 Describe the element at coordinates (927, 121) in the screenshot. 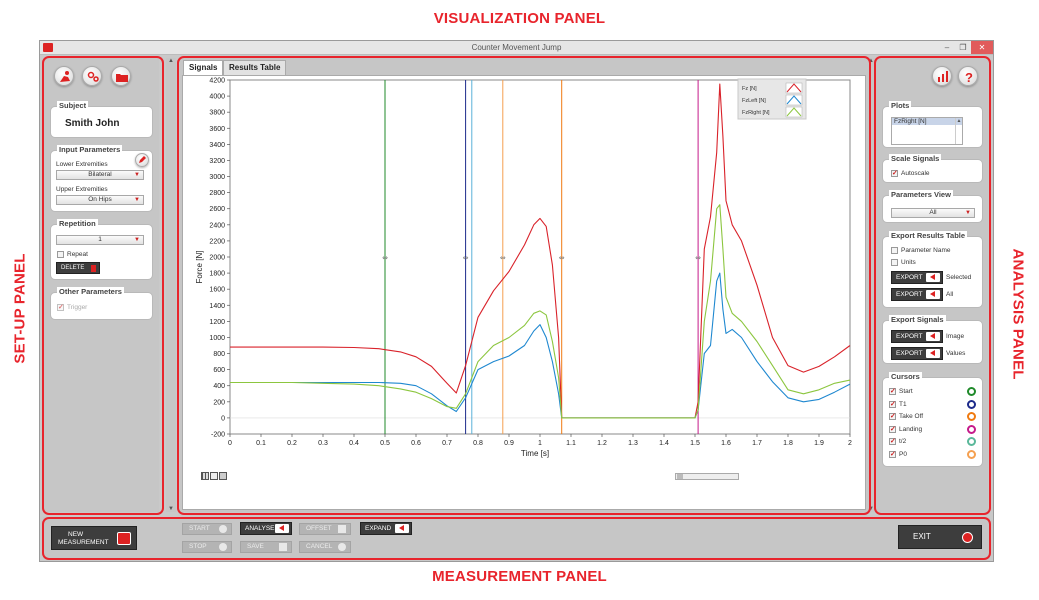

I see `plots-list-item: FzRight [N]` at that location.